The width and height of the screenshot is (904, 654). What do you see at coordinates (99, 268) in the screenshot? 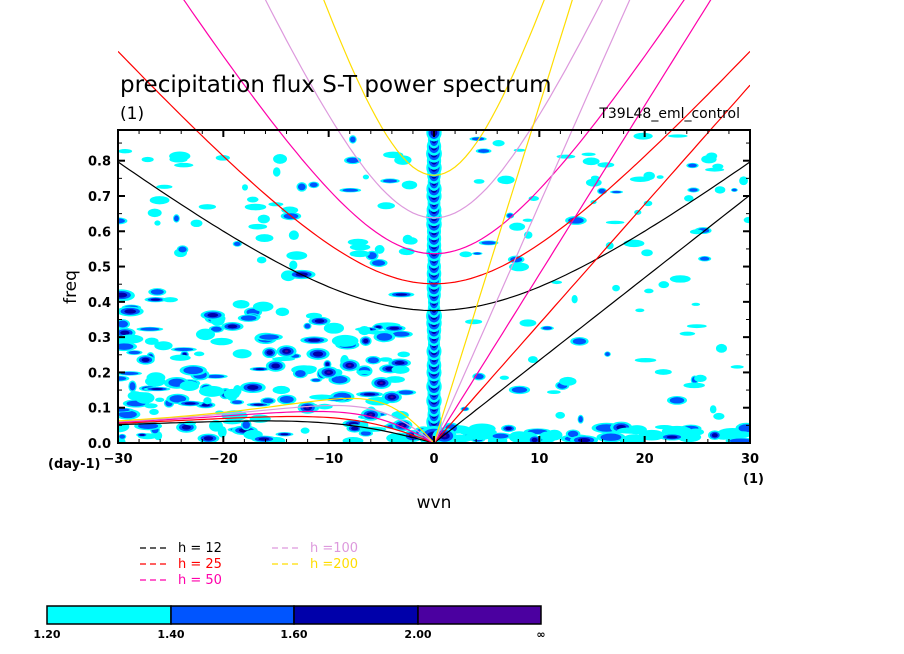
I see `y-tick-label: 0.5` at bounding box center [99, 268].